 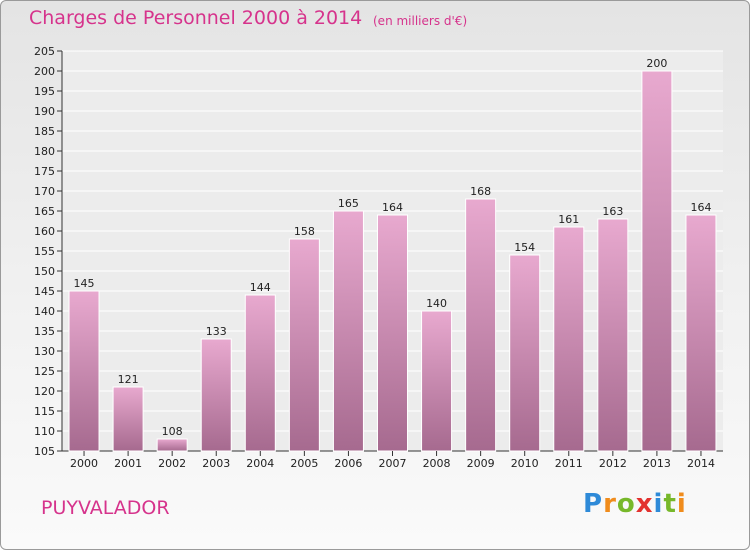 What do you see at coordinates (172, 431) in the screenshot?
I see `bar-value-label: 108` at bounding box center [172, 431].